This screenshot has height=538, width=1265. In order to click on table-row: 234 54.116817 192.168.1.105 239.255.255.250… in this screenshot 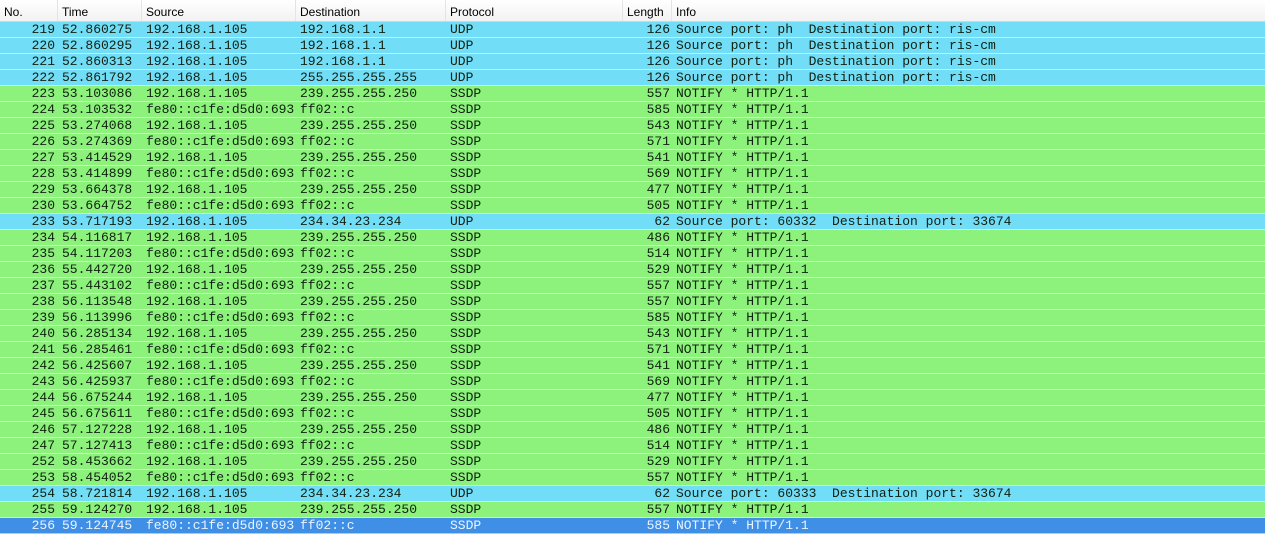, I will do `click(632, 238)`.